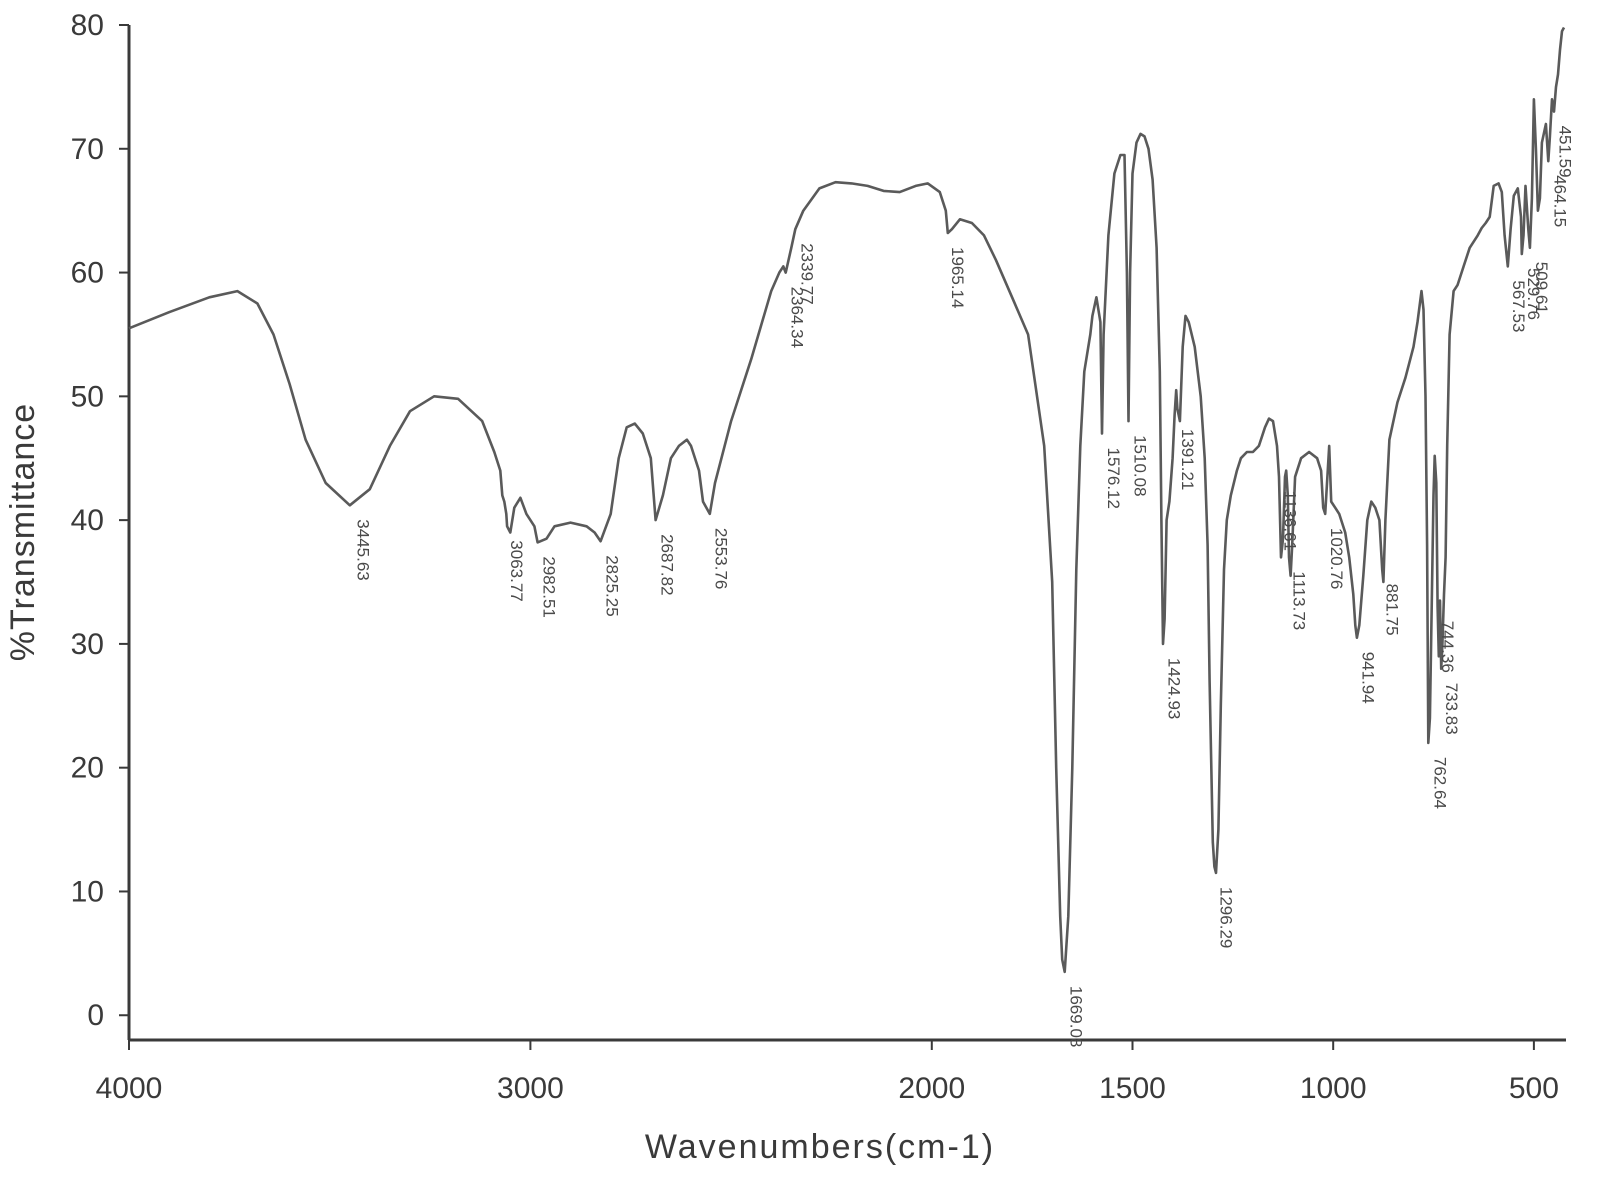 This screenshot has width=1601, height=1202. I want to click on peak-label-2825.25: 2825.25, so click(612, 585).